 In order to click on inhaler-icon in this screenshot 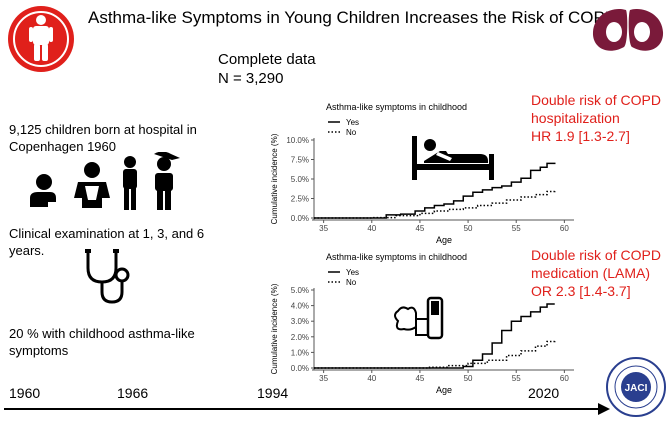, I will do `click(419, 318)`.